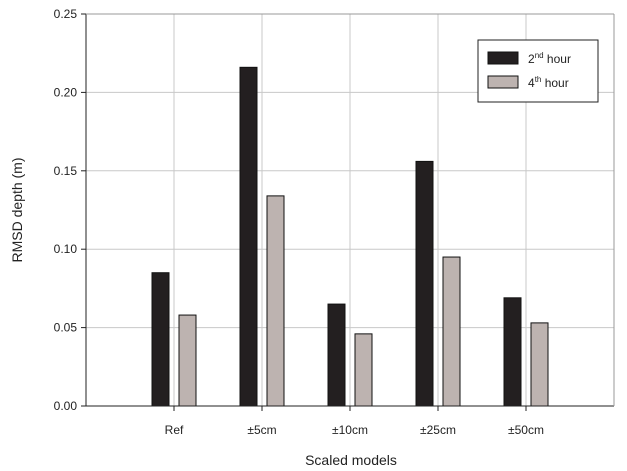 This screenshot has height=471, width=627. I want to click on y-tick-label: 0.15, so click(66, 171).